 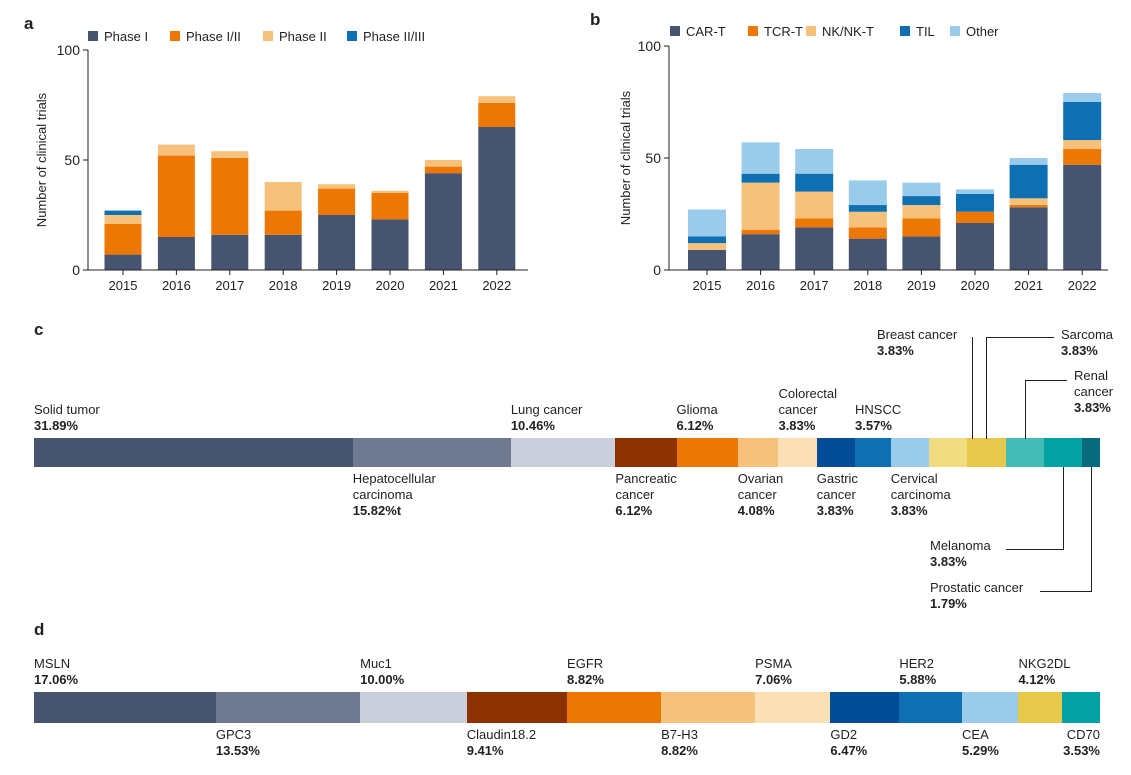 I want to click on bar-a-phase-i-ii-2017, so click(x=230, y=196).